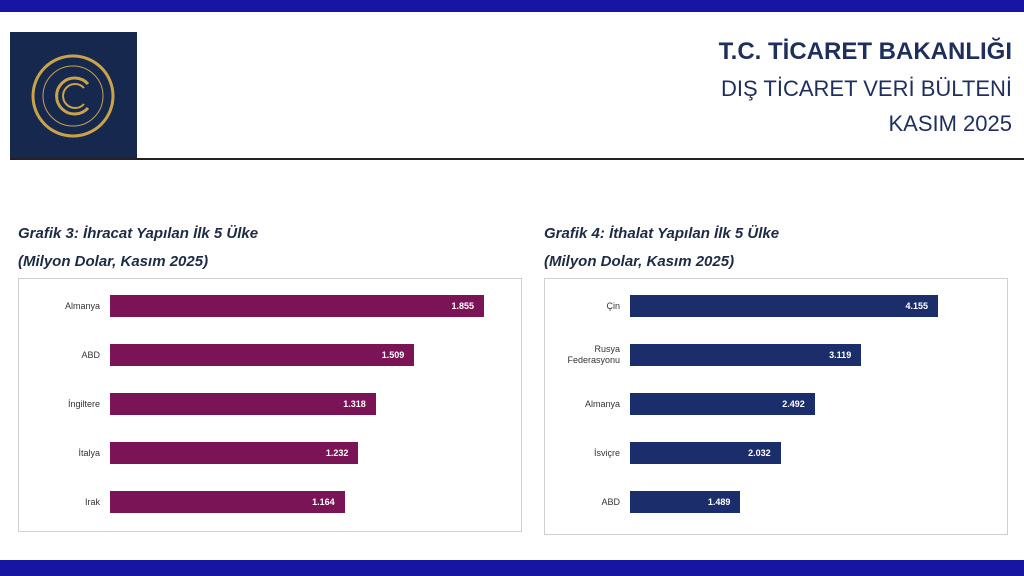 The height and width of the screenshot is (576, 1024). What do you see at coordinates (784, 306) in the screenshot?
I see `bar: 4.155` at bounding box center [784, 306].